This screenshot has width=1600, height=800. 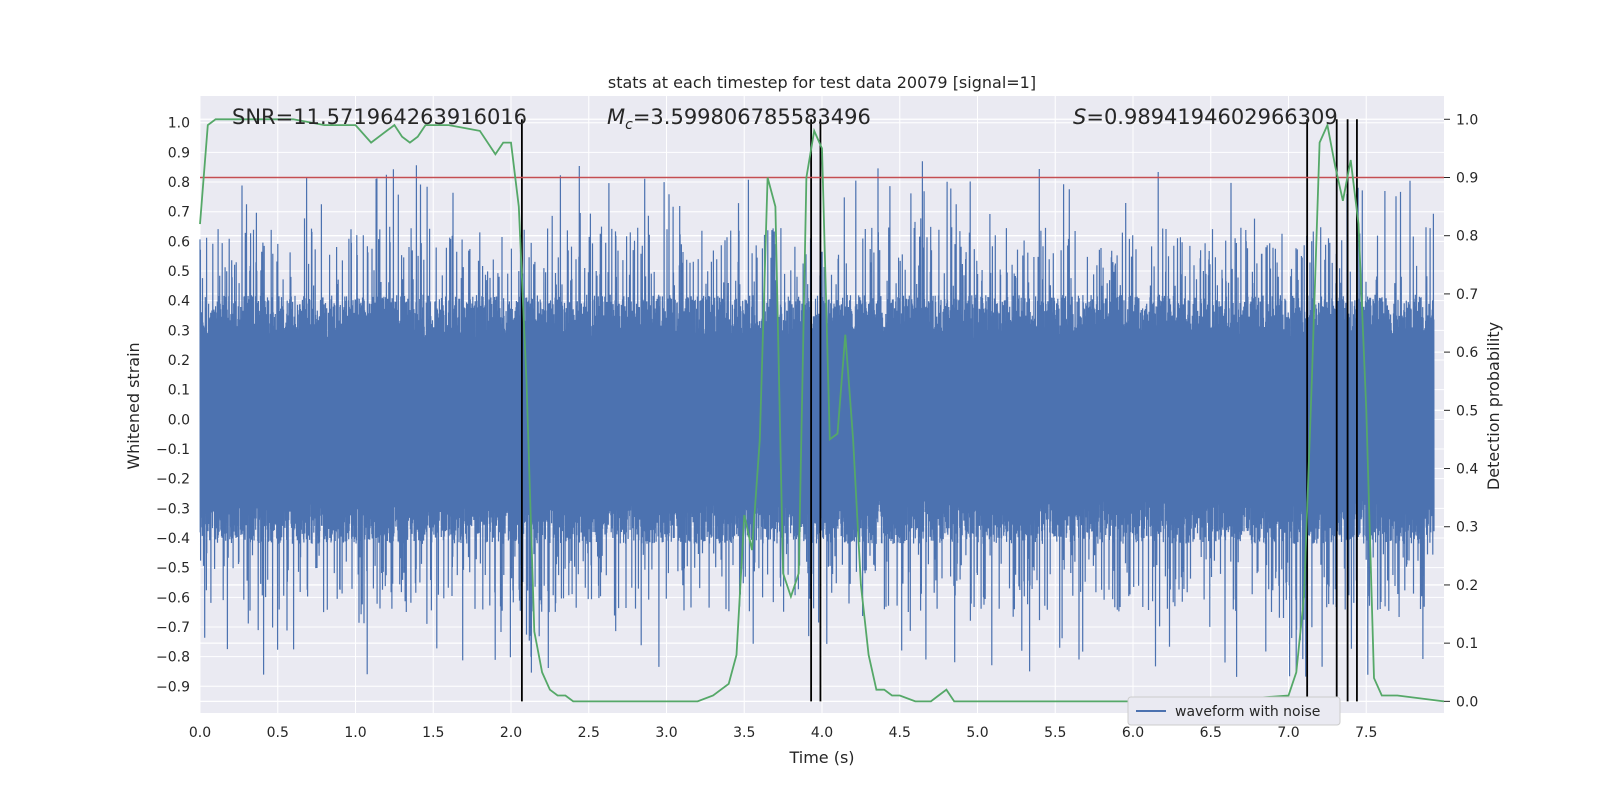 I want to click on x-tick-label: 6.5, so click(x=1211, y=733).